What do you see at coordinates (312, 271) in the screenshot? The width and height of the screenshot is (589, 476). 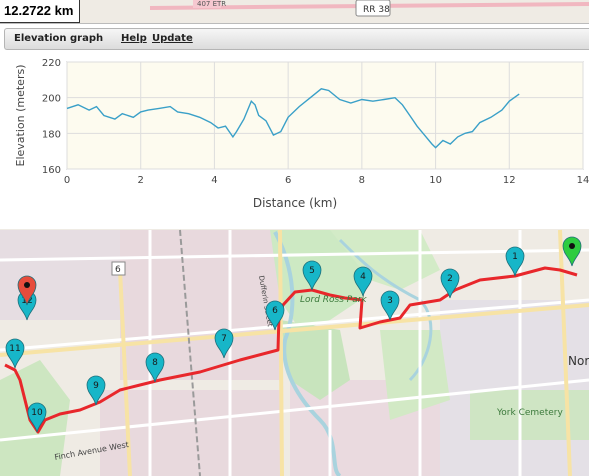 I see `waypoint-marker-5-label: 5` at bounding box center [312, 271].